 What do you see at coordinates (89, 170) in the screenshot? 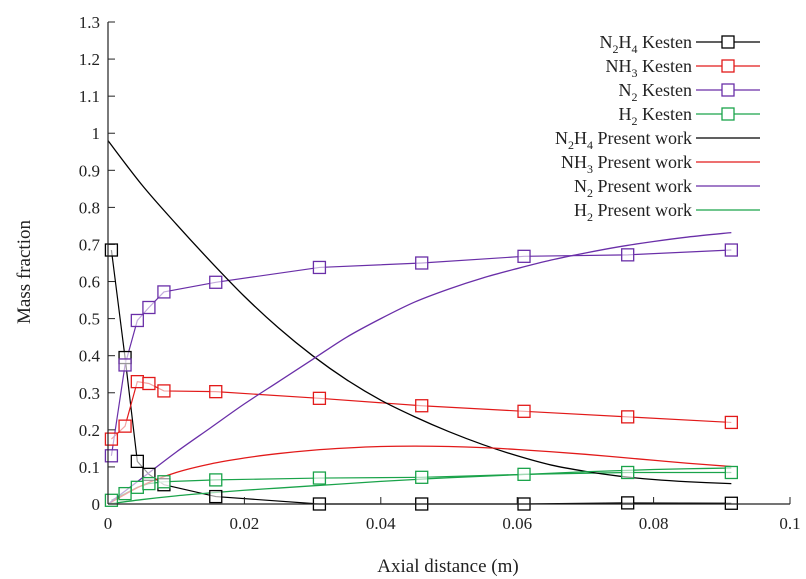
I see `y-tick-label: 0.9` at bounding box center [89, 170].